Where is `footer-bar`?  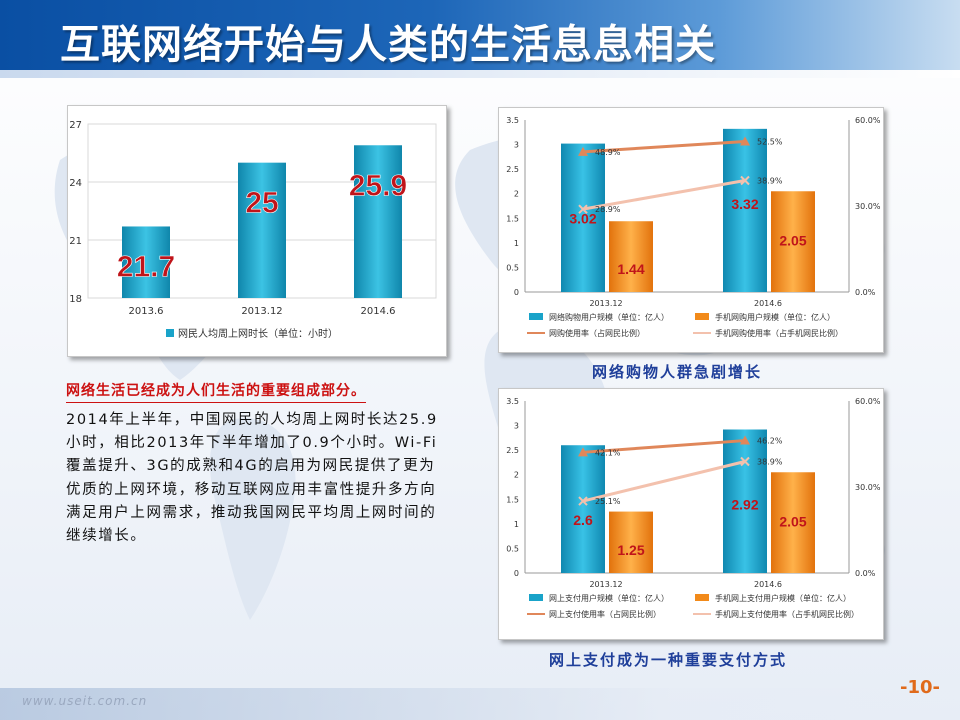 footer-bar is located at coordinates (480, 704).